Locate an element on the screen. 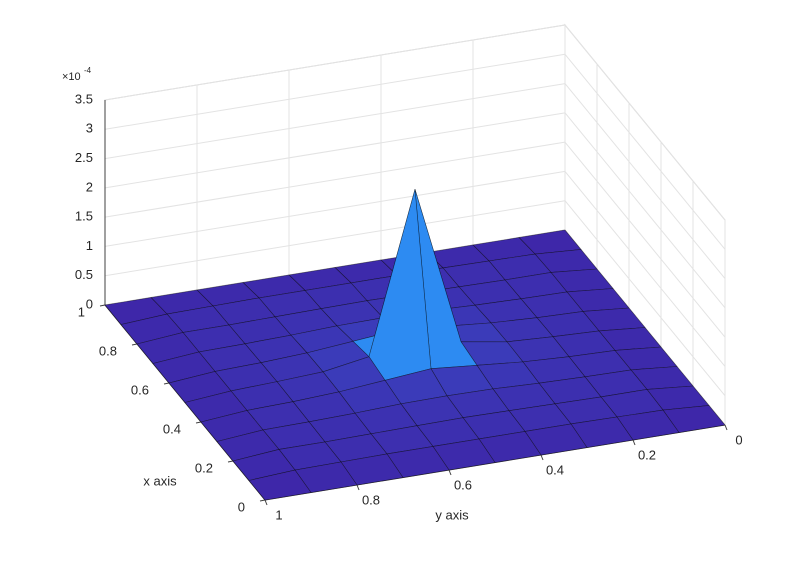 This screenshot has width=800, height=564. z-tick-label: 2.5 is located at coordinates (84, 157).